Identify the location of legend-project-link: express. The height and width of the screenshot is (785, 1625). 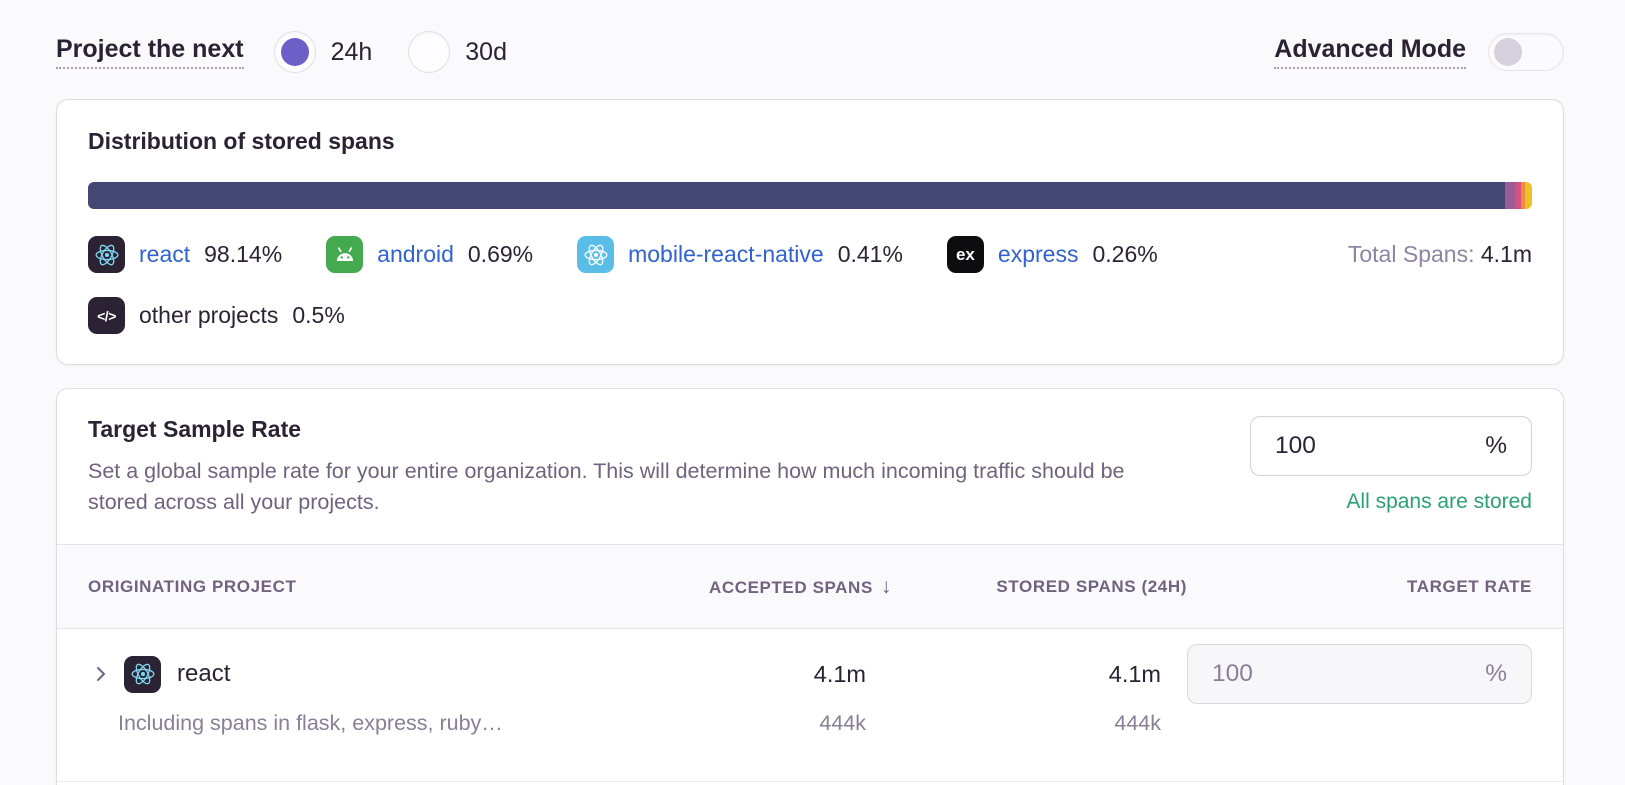
(1038, 254).